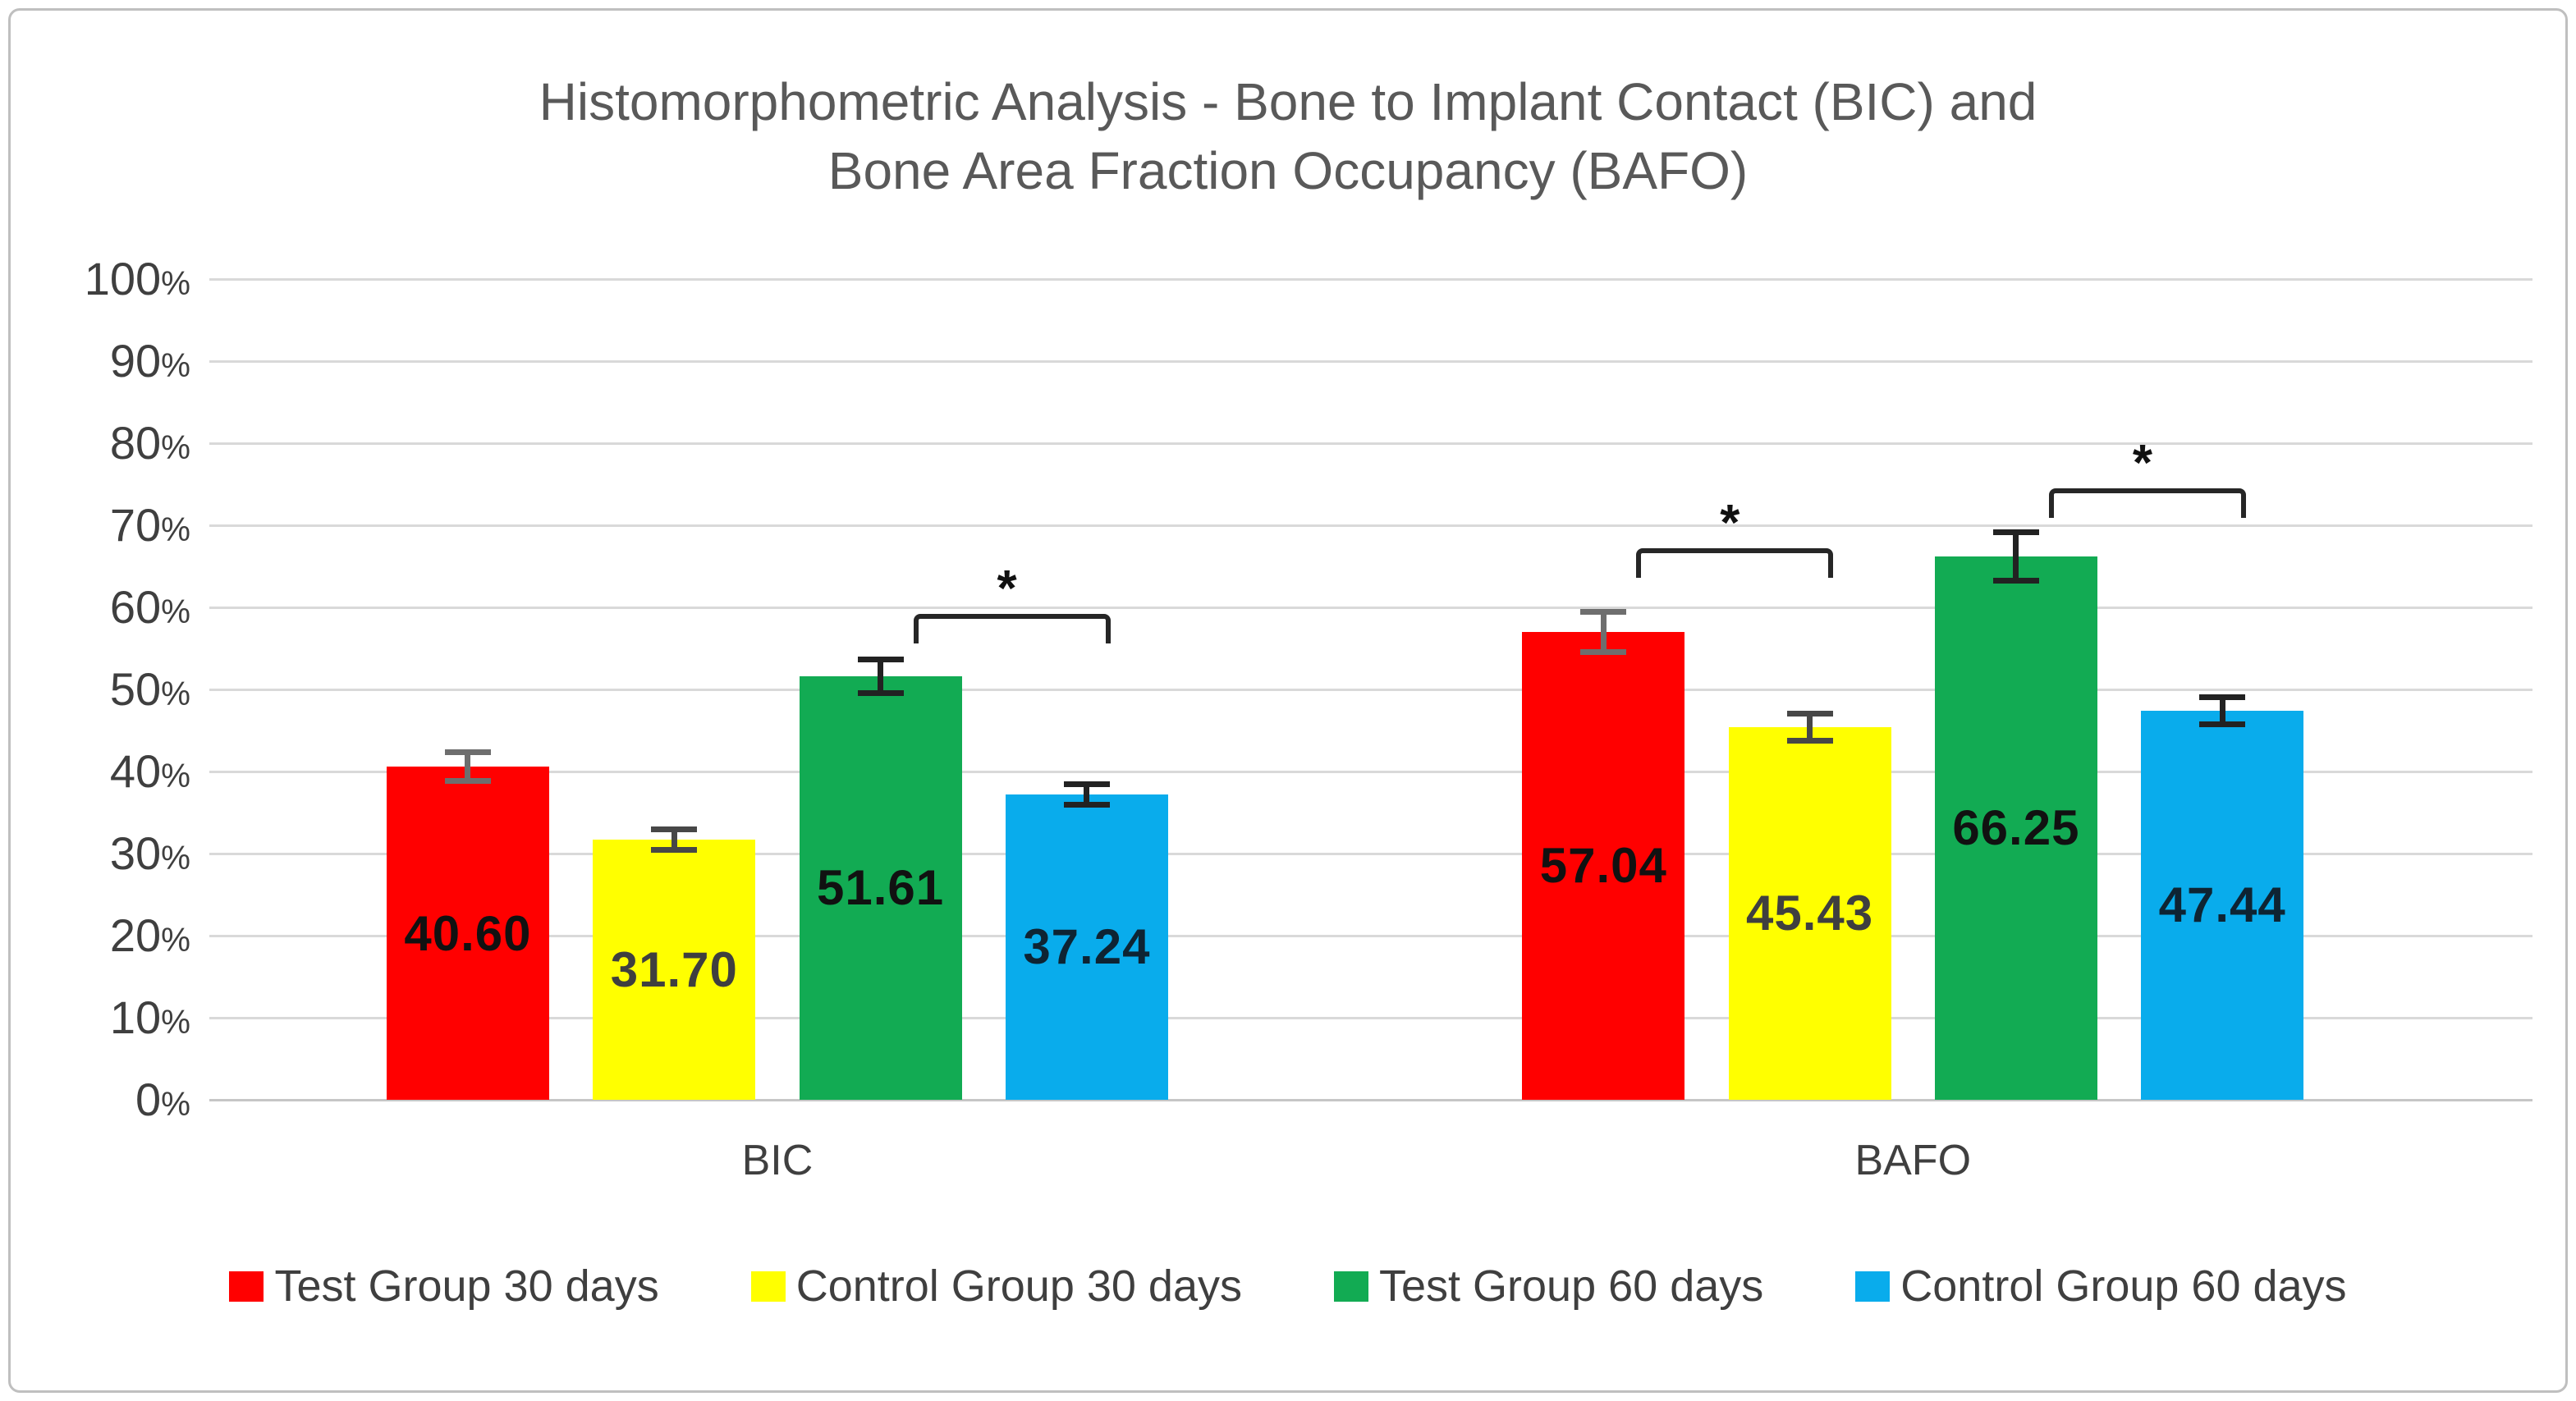  Describe the element at coordinates (95, 443) in the screenshot. I see `y-tick-label: 80%` at that location.